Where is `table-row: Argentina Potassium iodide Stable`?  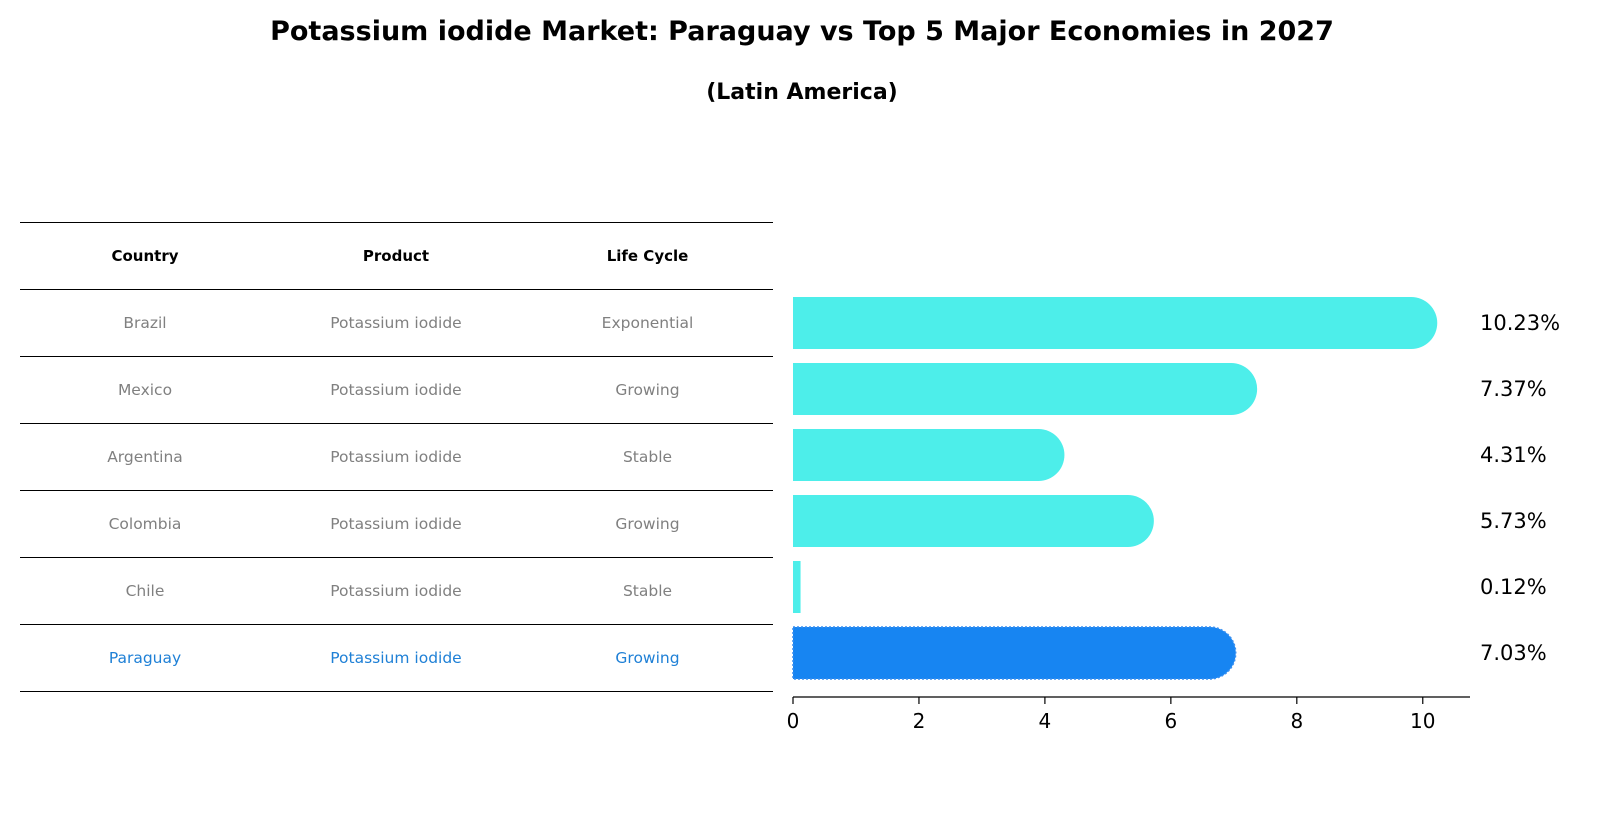
table-row: Argentina Potassium iodide Stable is located at coordinates (396, 457).